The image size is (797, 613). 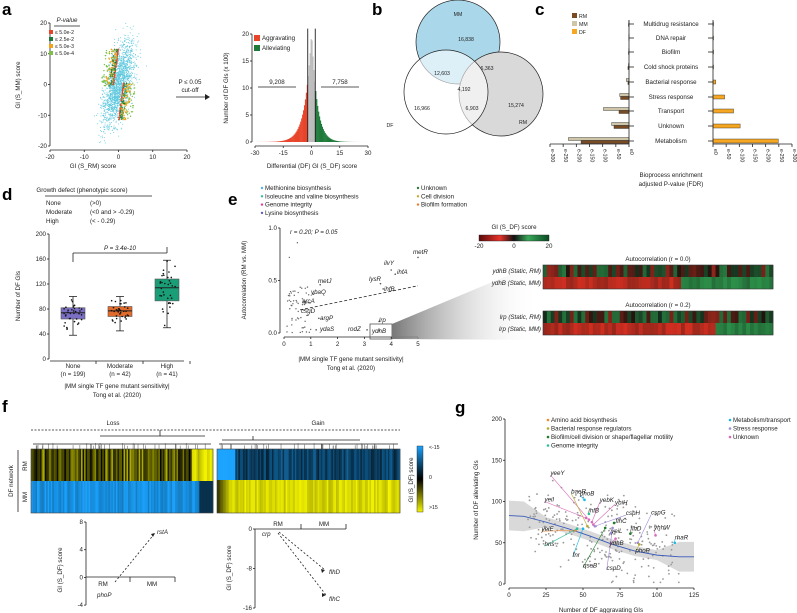 I want to click on a-x-tick-label: -10, so click(x=85, y=157).